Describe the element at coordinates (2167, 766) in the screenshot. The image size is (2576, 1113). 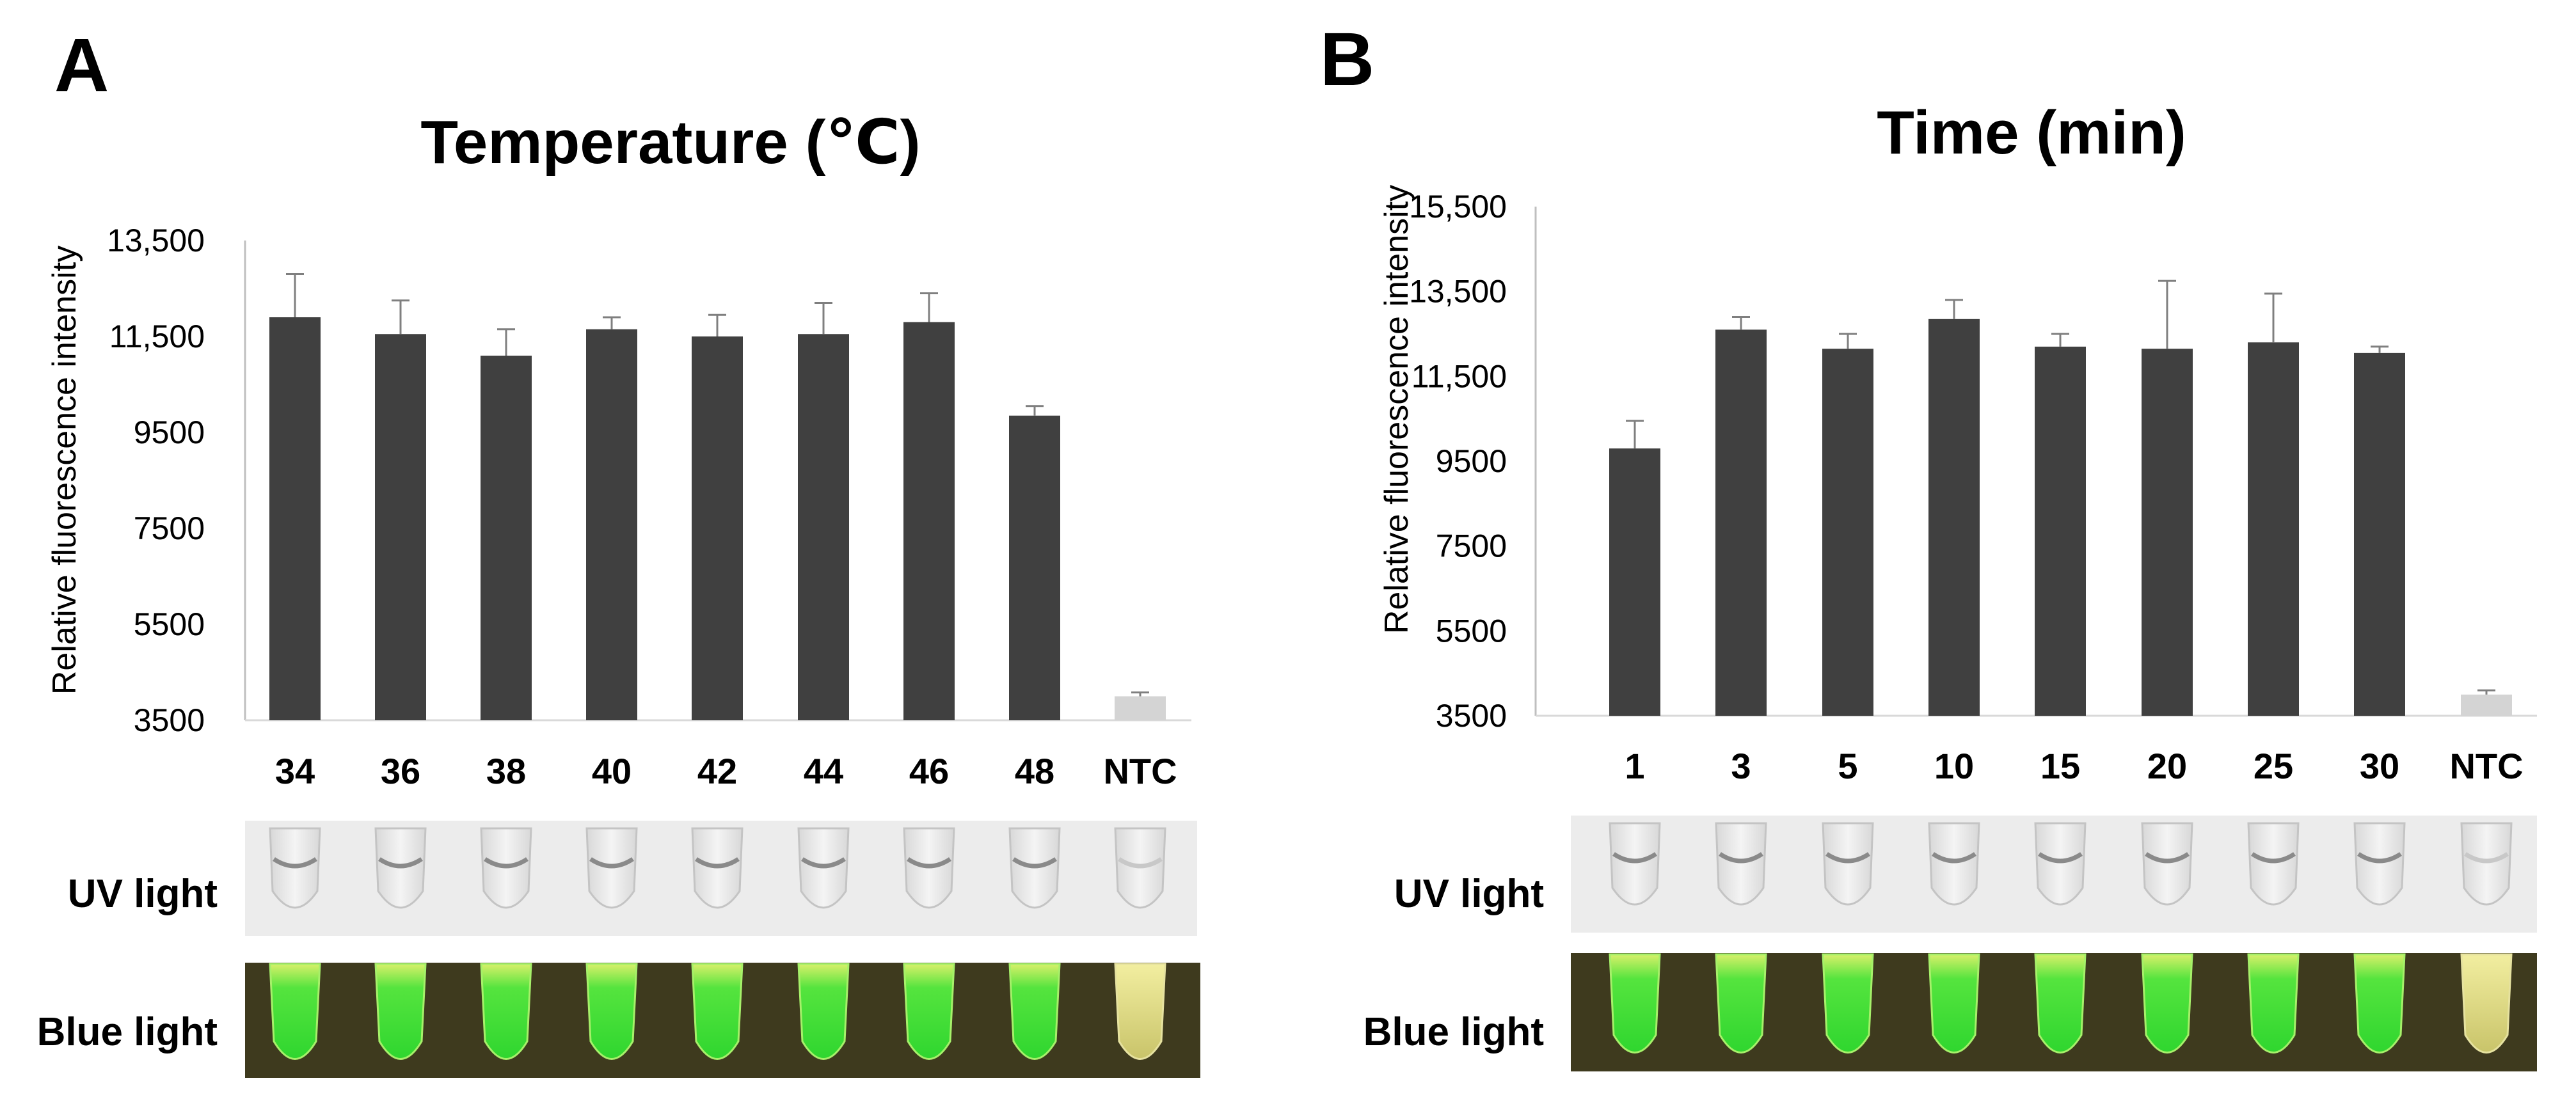
I see `x-tick-label: 20` at that location.